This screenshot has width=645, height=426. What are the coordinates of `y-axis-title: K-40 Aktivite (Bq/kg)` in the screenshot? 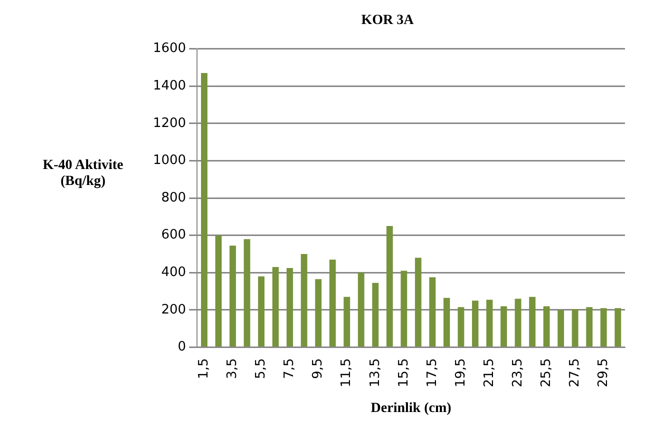 It's located at (83, 174).